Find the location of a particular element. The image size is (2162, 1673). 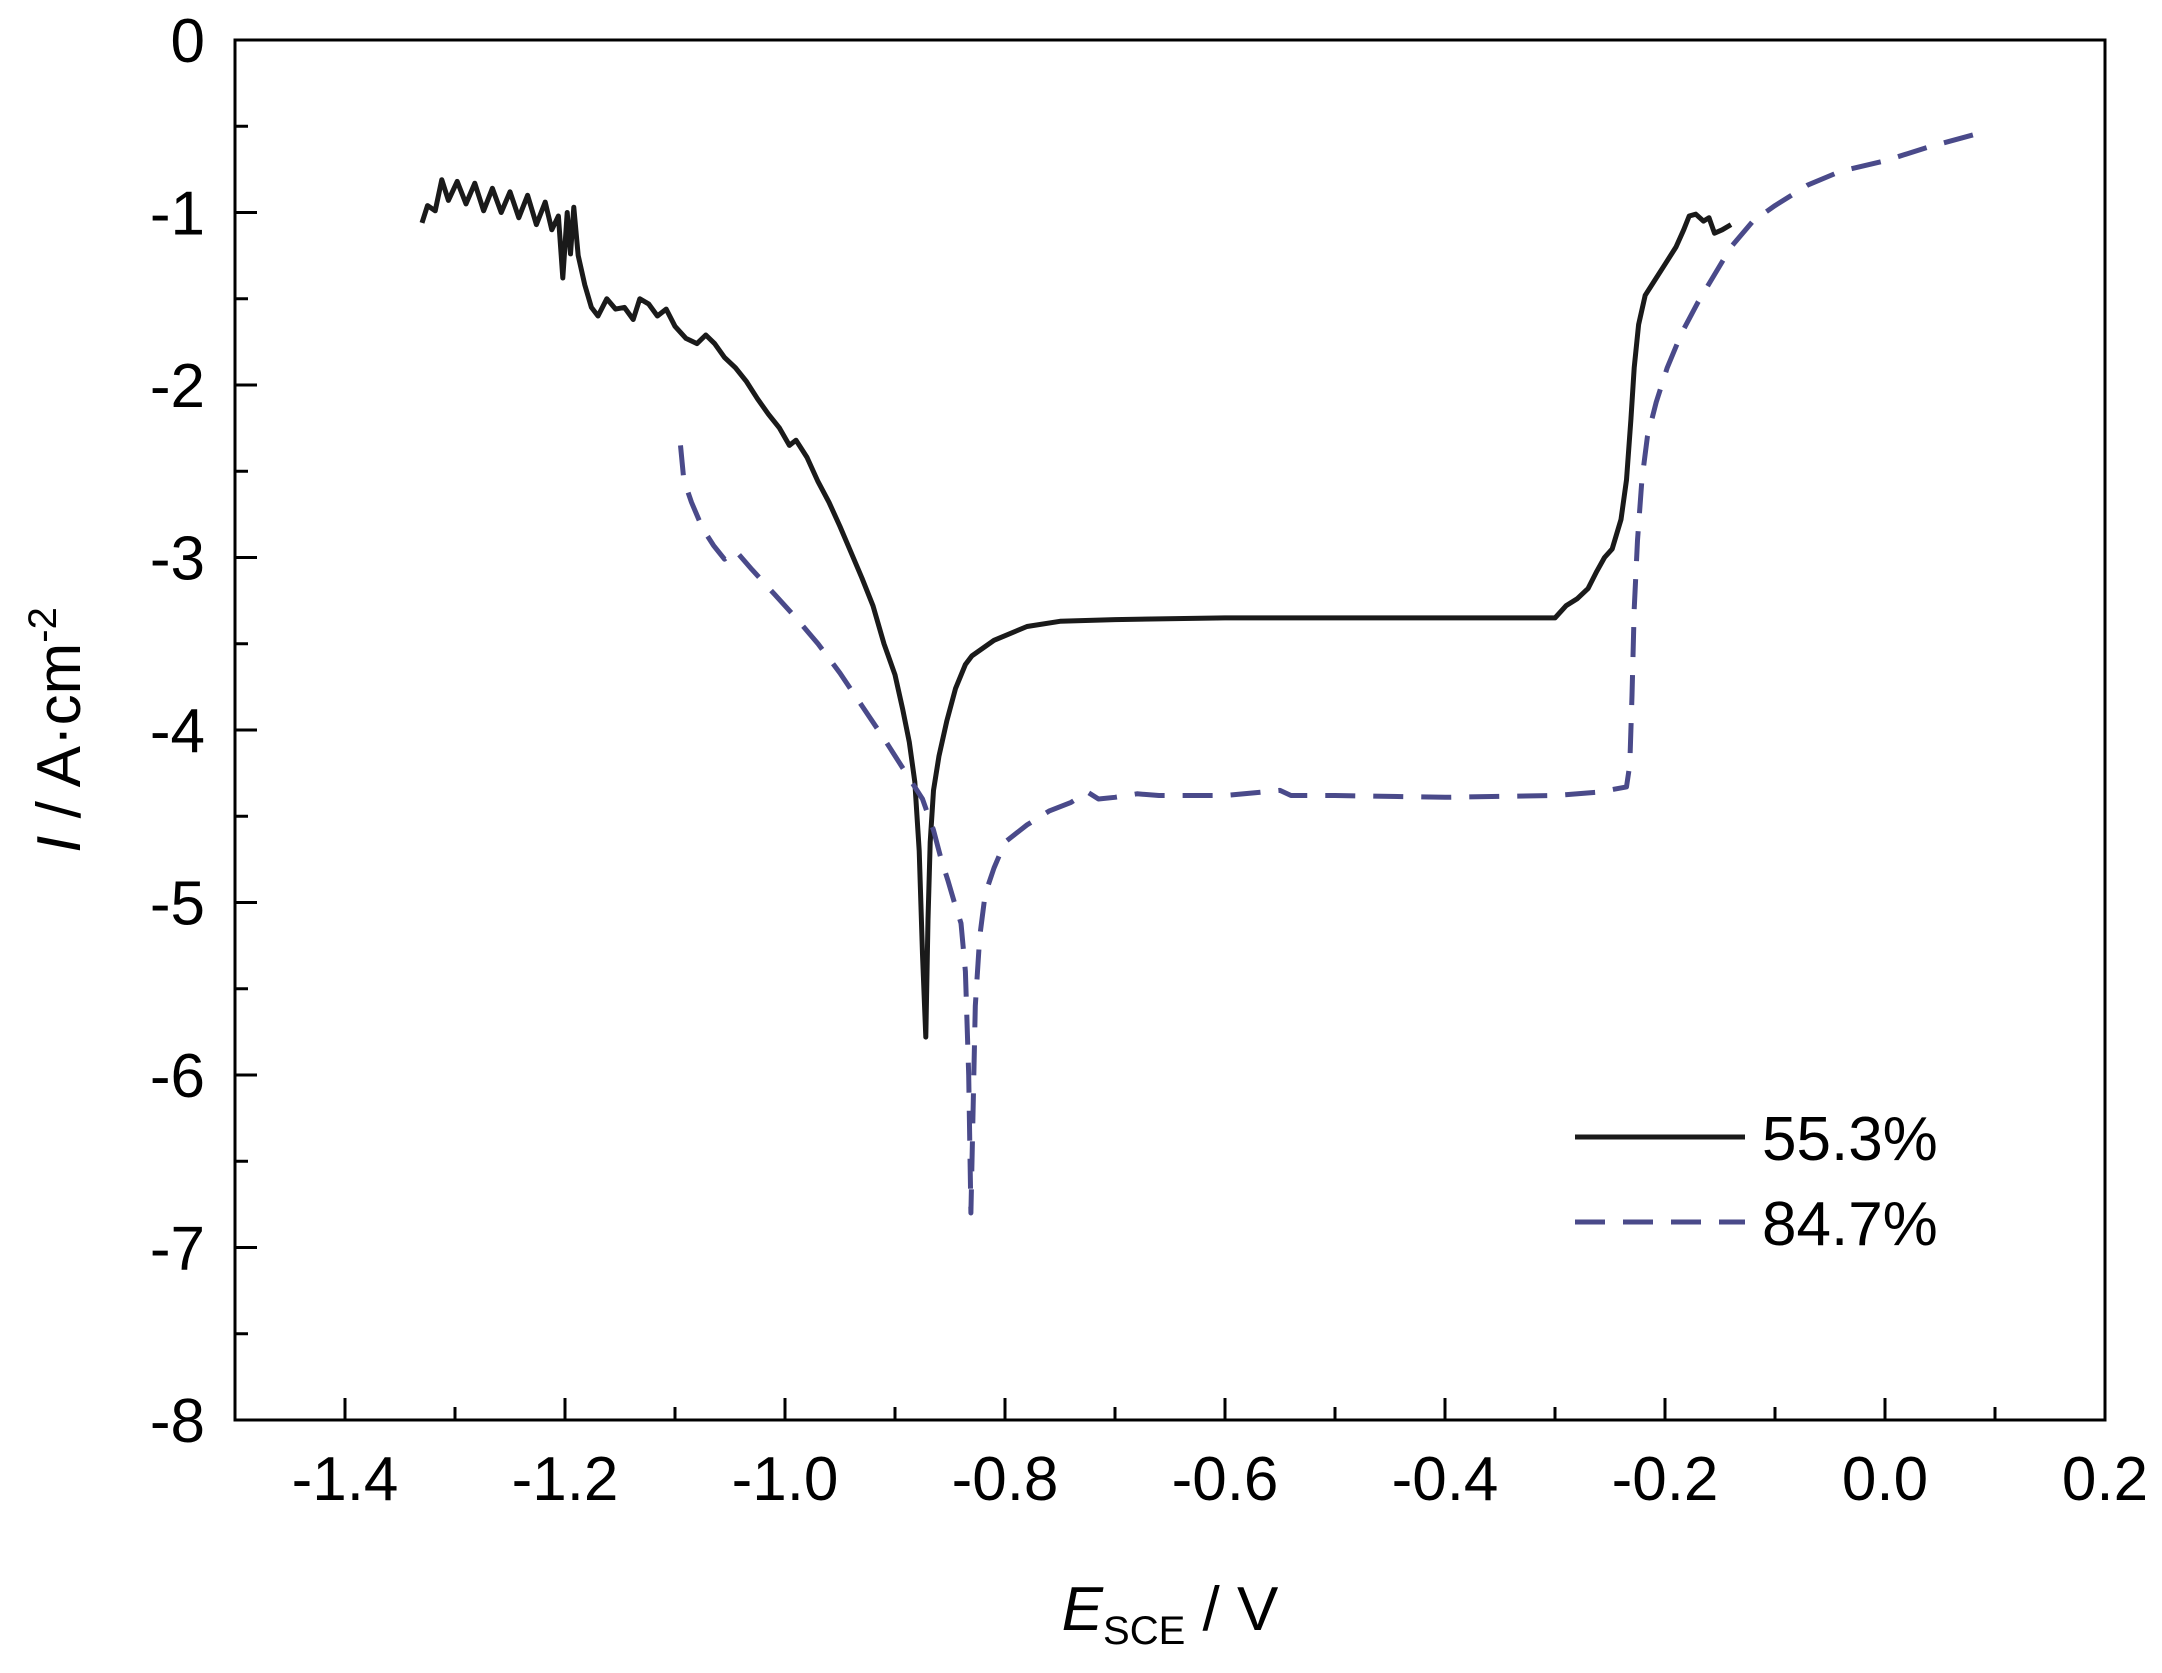

y-tick-label: -3 is located at coordinates (177, 559).